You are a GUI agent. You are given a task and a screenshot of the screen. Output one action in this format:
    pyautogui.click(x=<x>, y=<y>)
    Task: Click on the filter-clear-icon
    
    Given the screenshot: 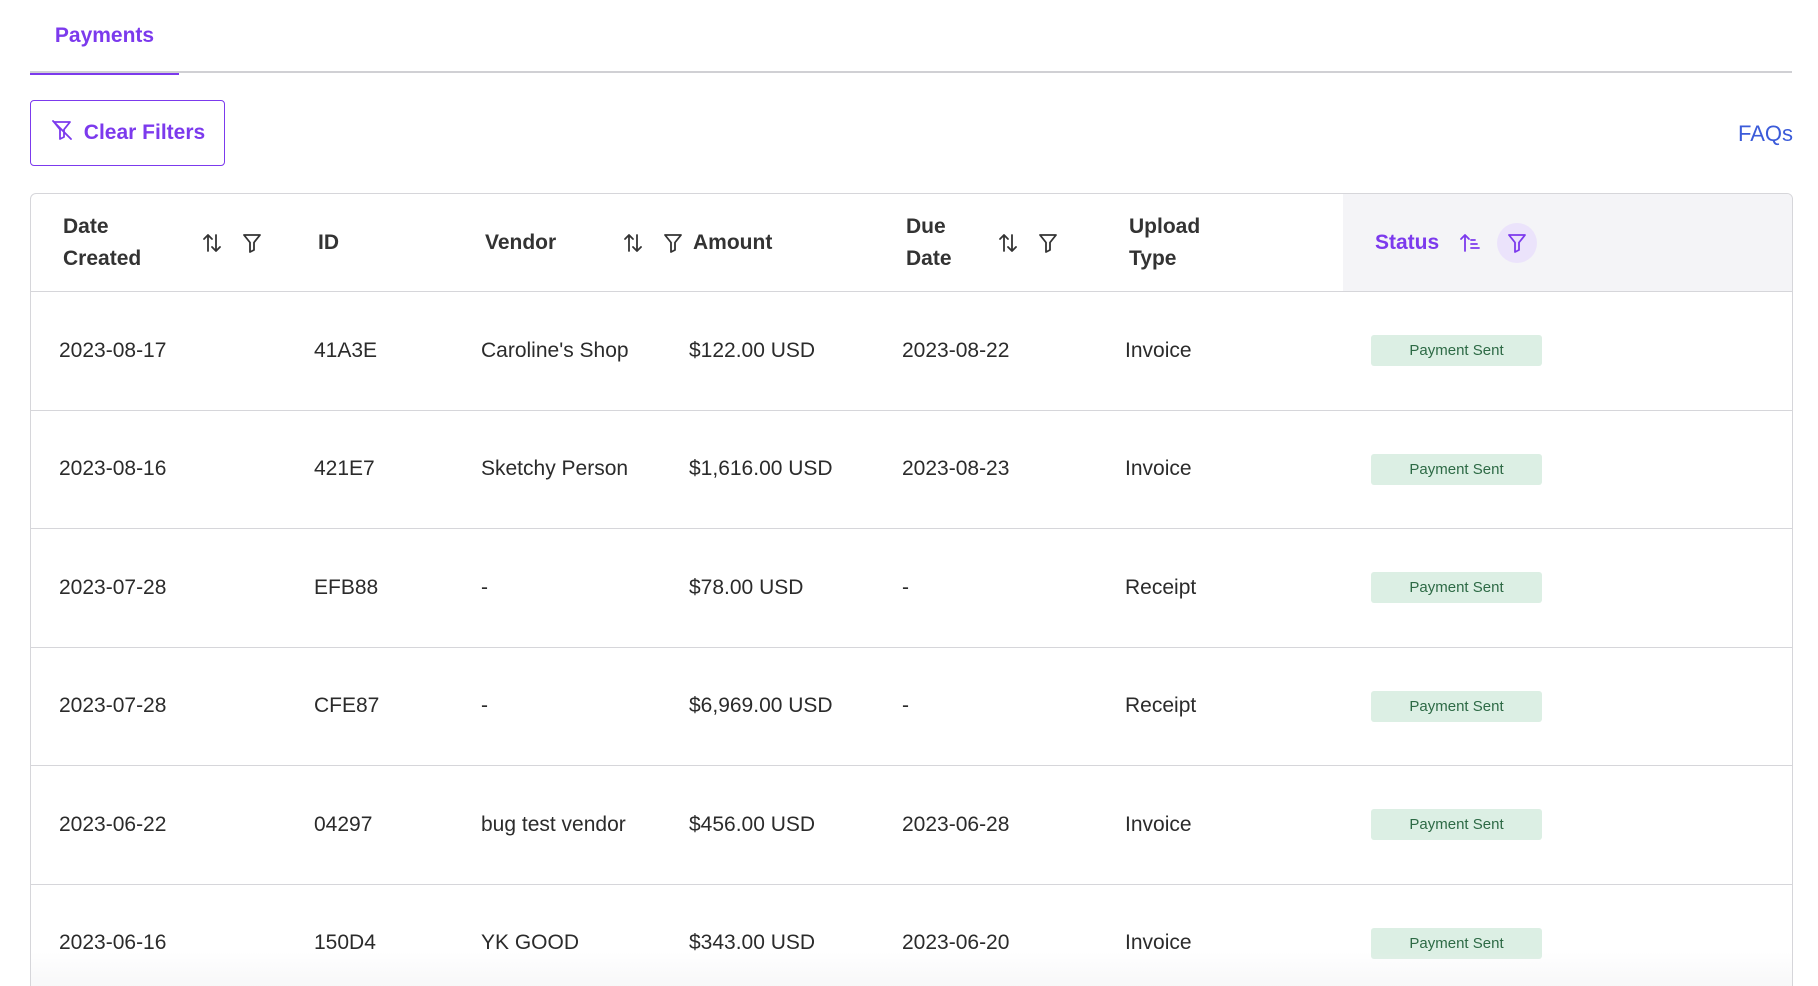 What is the action you would take?
    pyautogui.click(x=62, y=133)
    